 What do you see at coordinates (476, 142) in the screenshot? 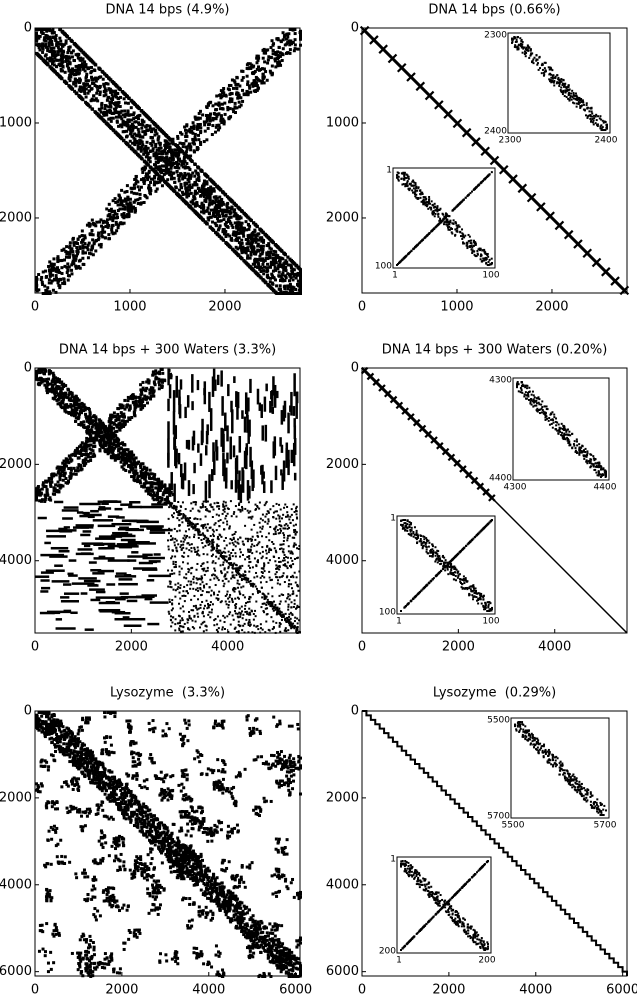
I see `diagonal-block` at bounding box center [476, 142].